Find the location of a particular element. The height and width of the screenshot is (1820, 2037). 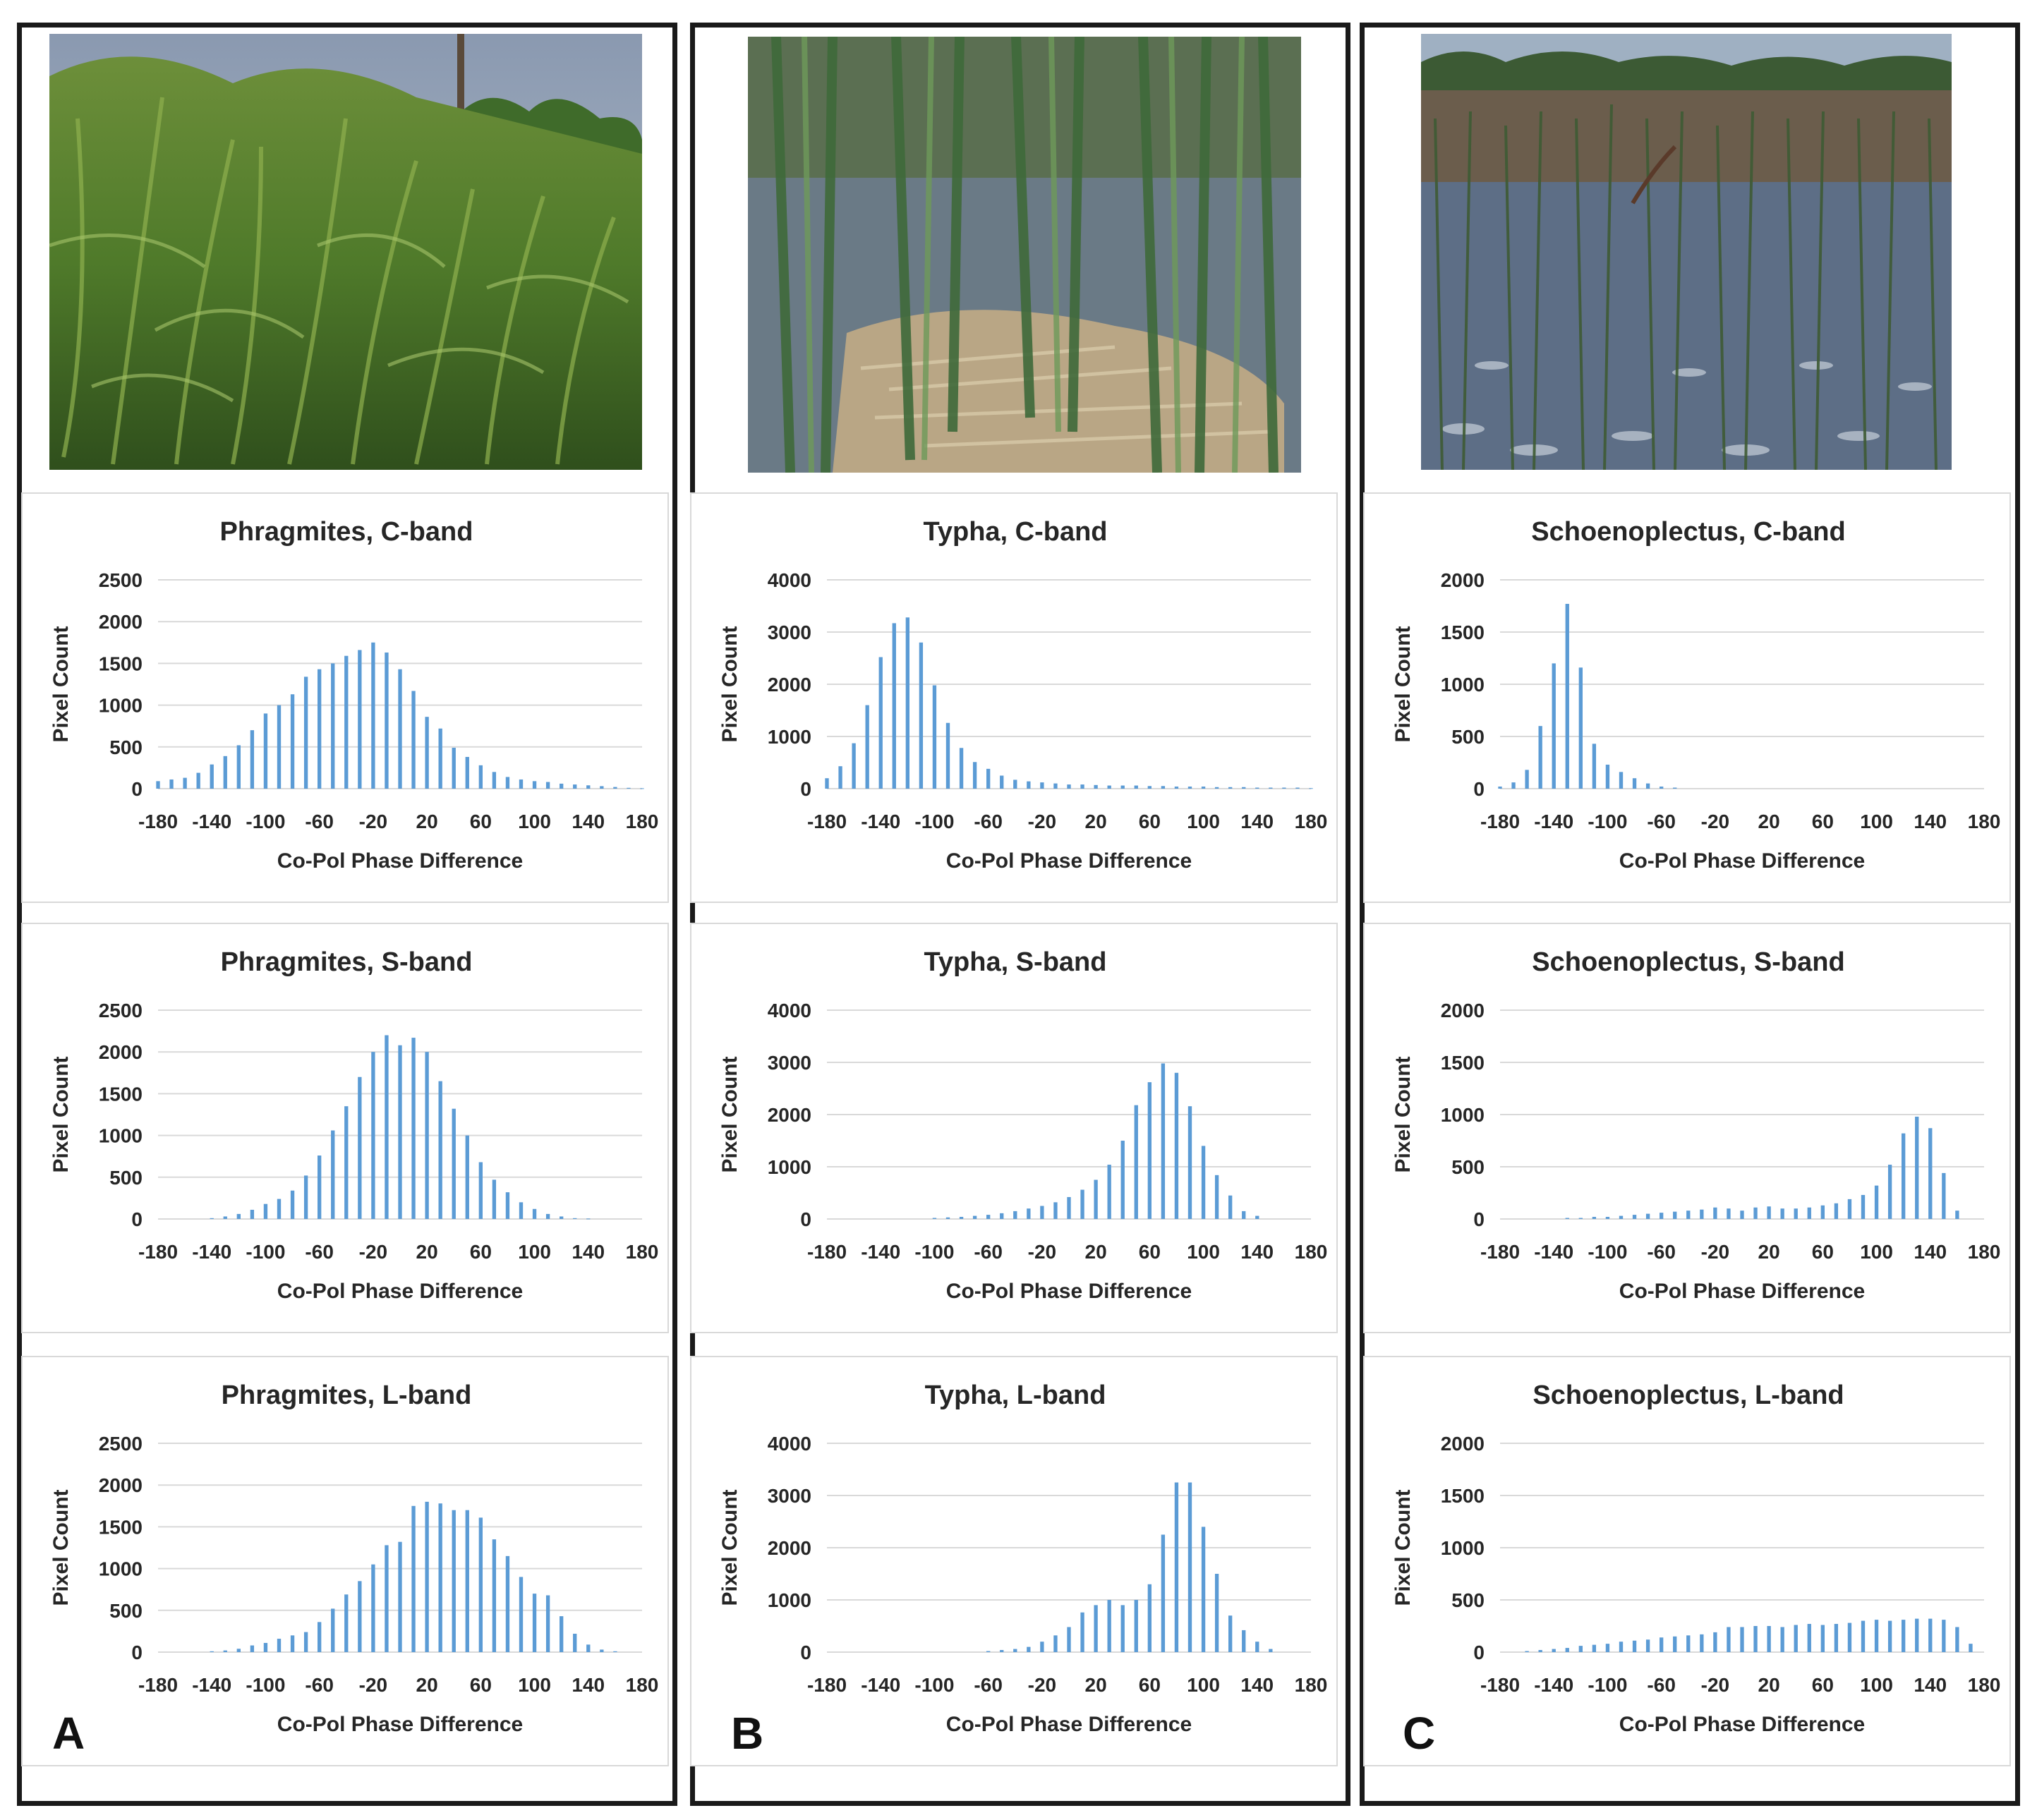

schoenoplectus-photo is located at coordinates (1686, 252).